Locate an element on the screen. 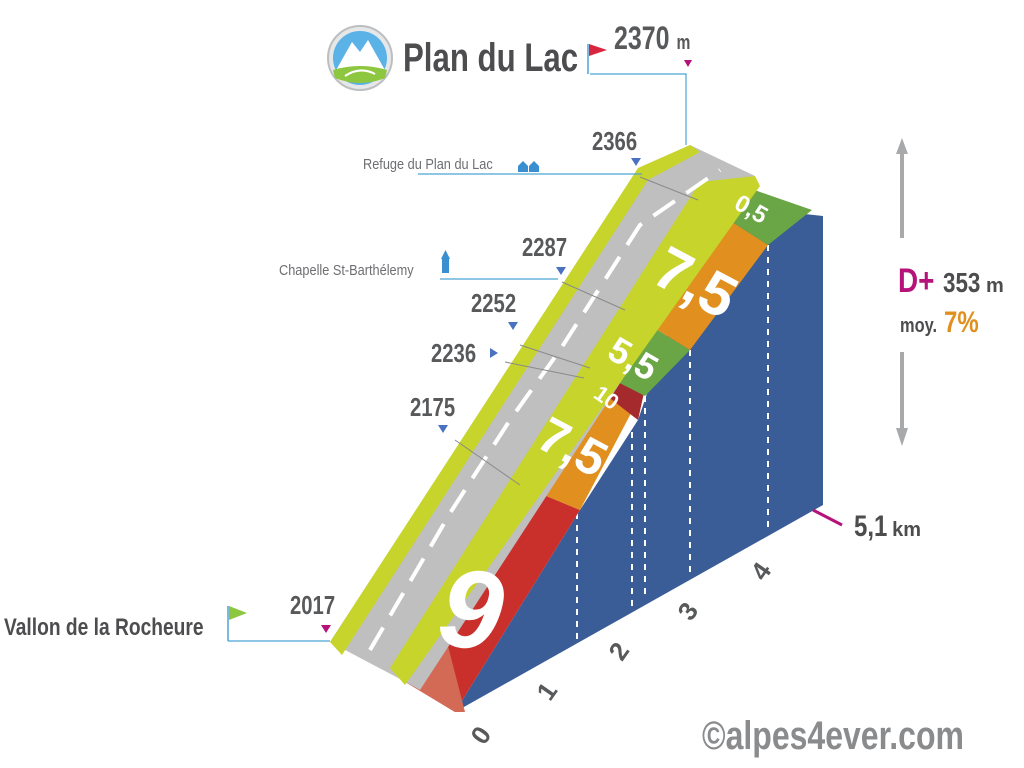  distance-value: 5,1 is located at coordinates (871, 526).